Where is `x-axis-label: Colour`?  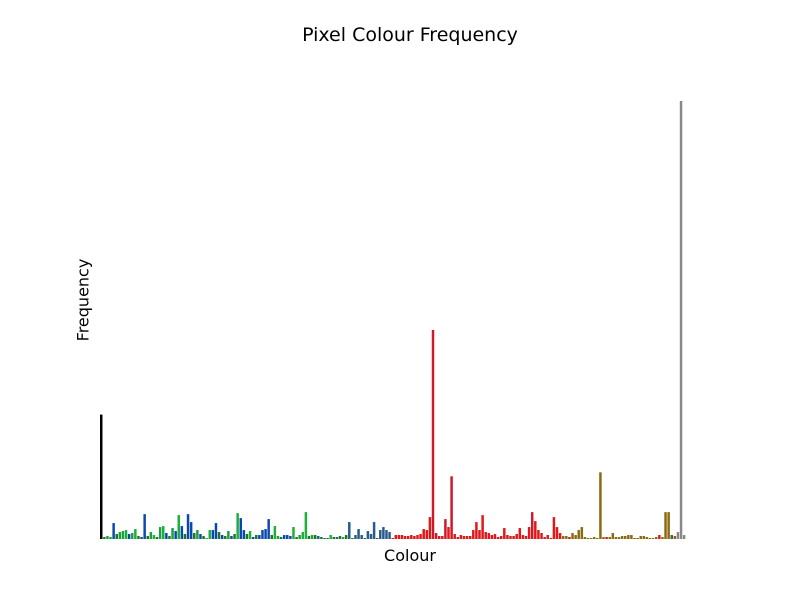
x-axis-label: Colour is located at coordinates (410, 555).